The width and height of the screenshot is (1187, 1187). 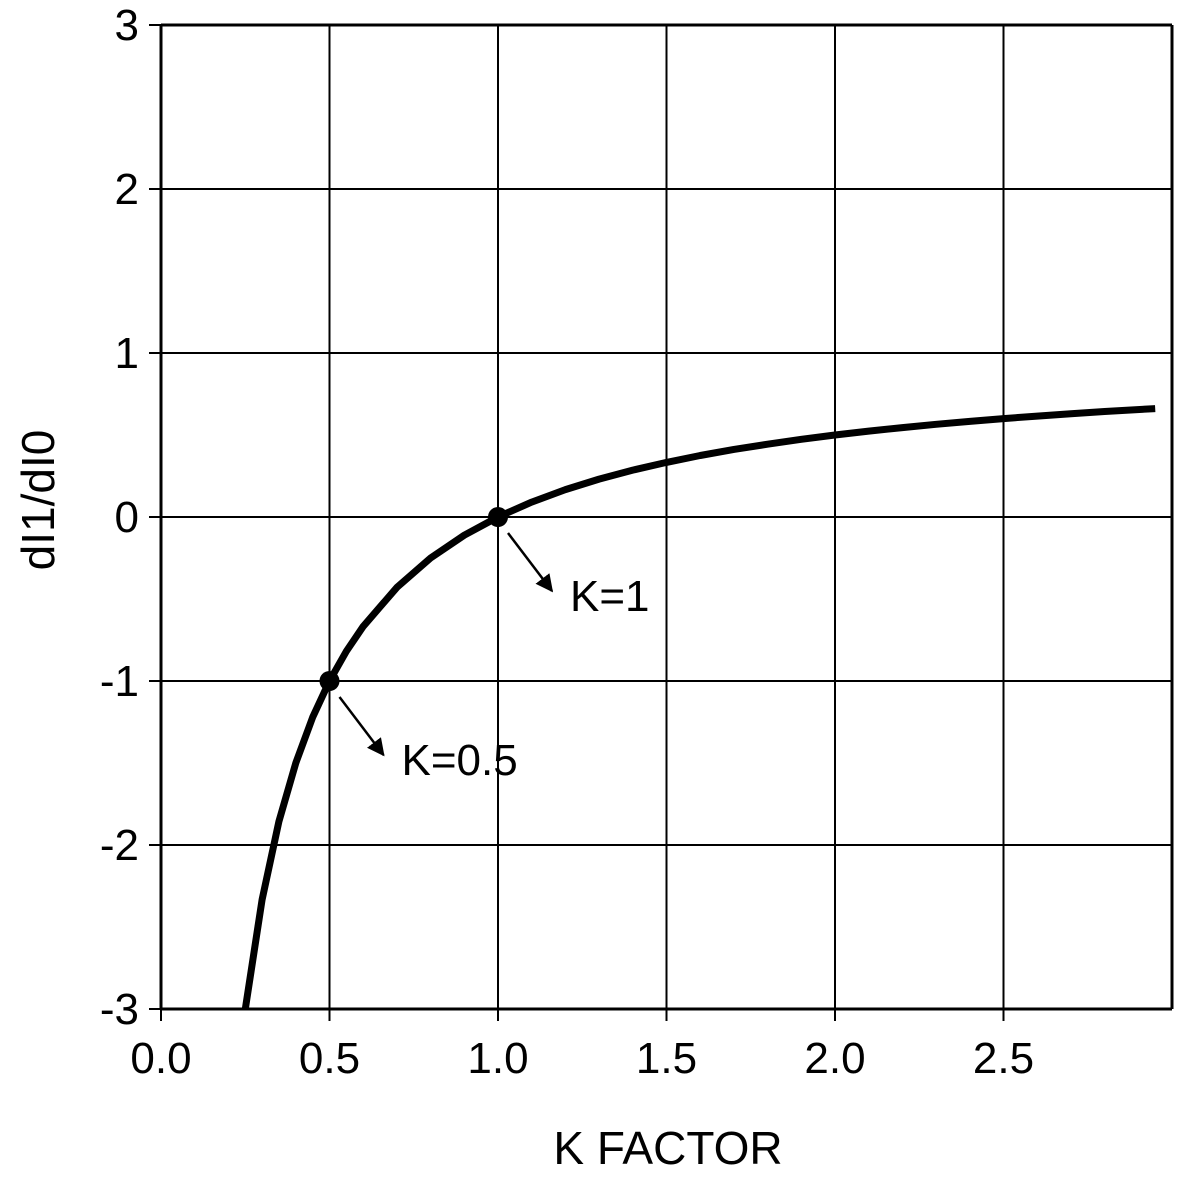 What do you see at coordinates (38, 500) in the screenshot?
I see `y-axis-title: dI1/dI0` at bounding box center [38, 500].